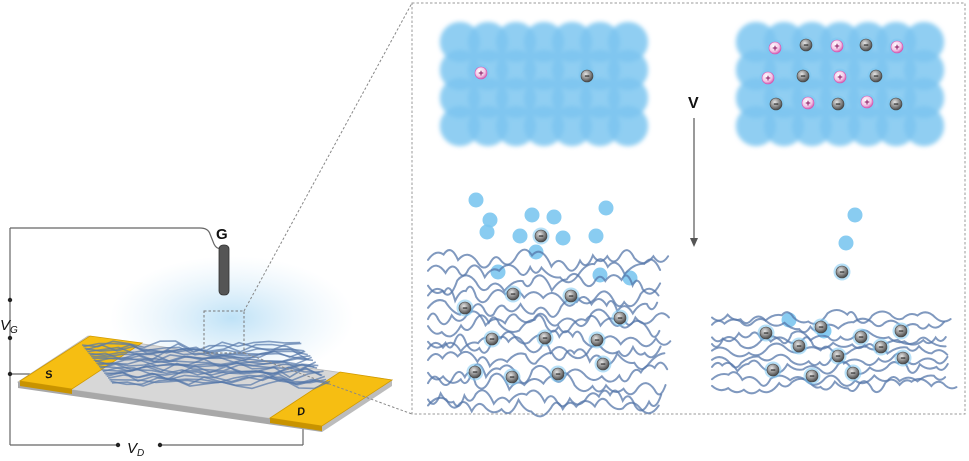  What do you see at coordinates (170, 407) in the screenshot?
I see `substrate-front` at bounding box center [170, 407].